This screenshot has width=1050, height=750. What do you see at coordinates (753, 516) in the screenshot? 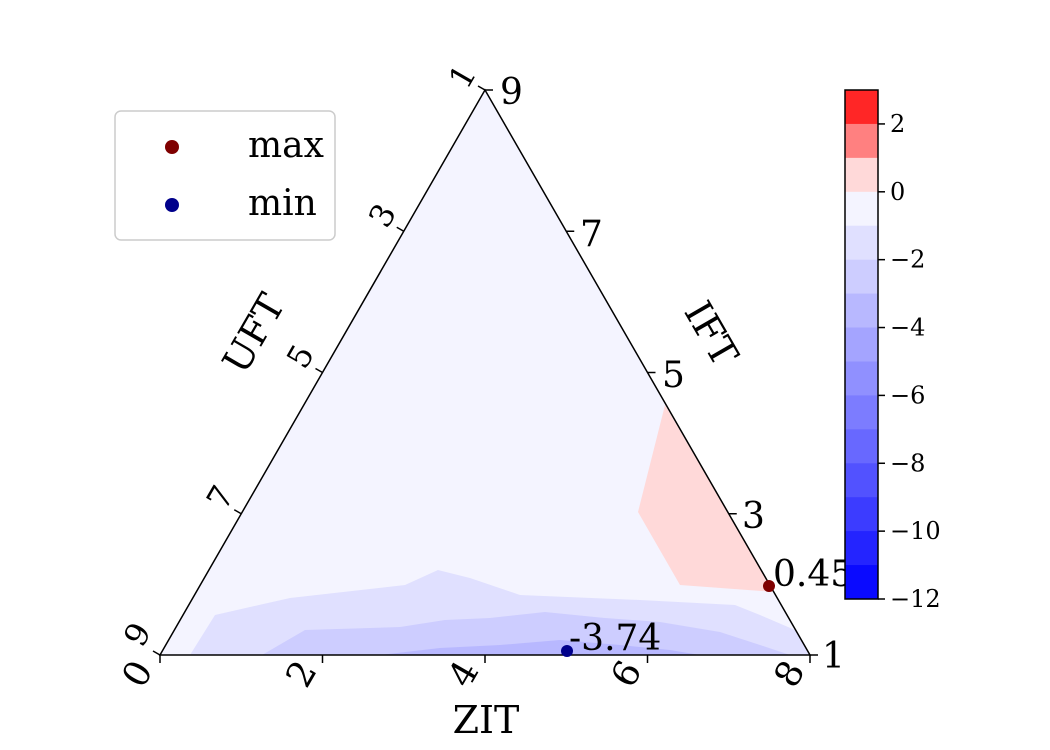
I see `right-tick-label: 3` at bounding box center [753, 516].